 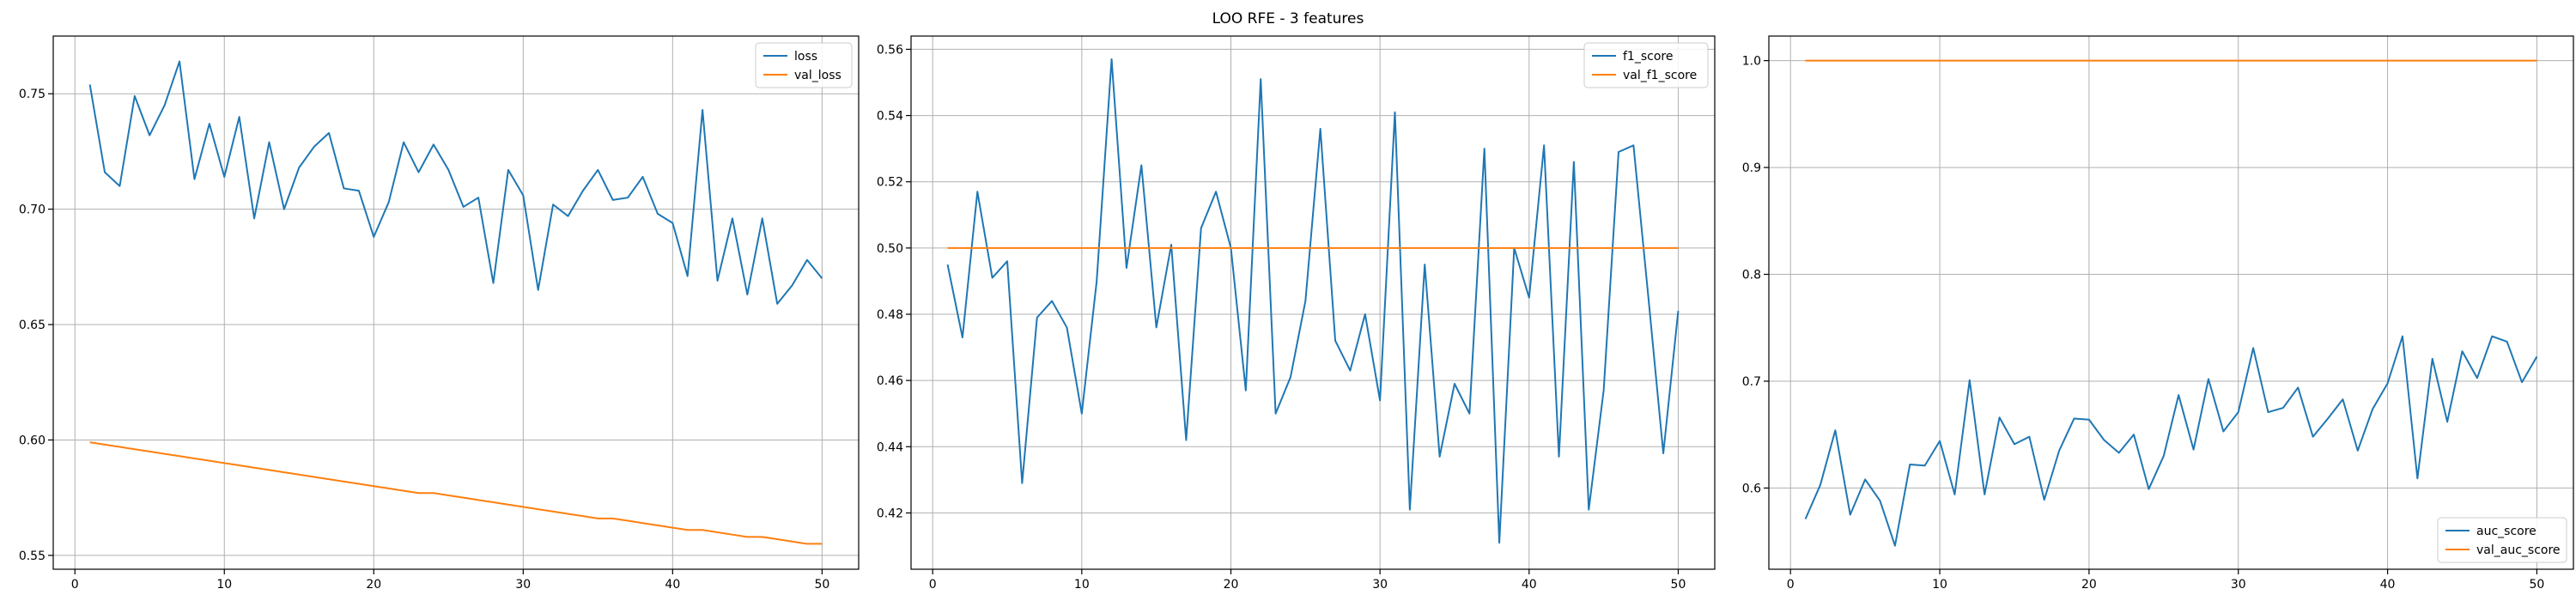 What do you see at coordinates (890, 50) in the screenshot?
I see `y-tick-label: 0.56` at bounding box center [890, 50].